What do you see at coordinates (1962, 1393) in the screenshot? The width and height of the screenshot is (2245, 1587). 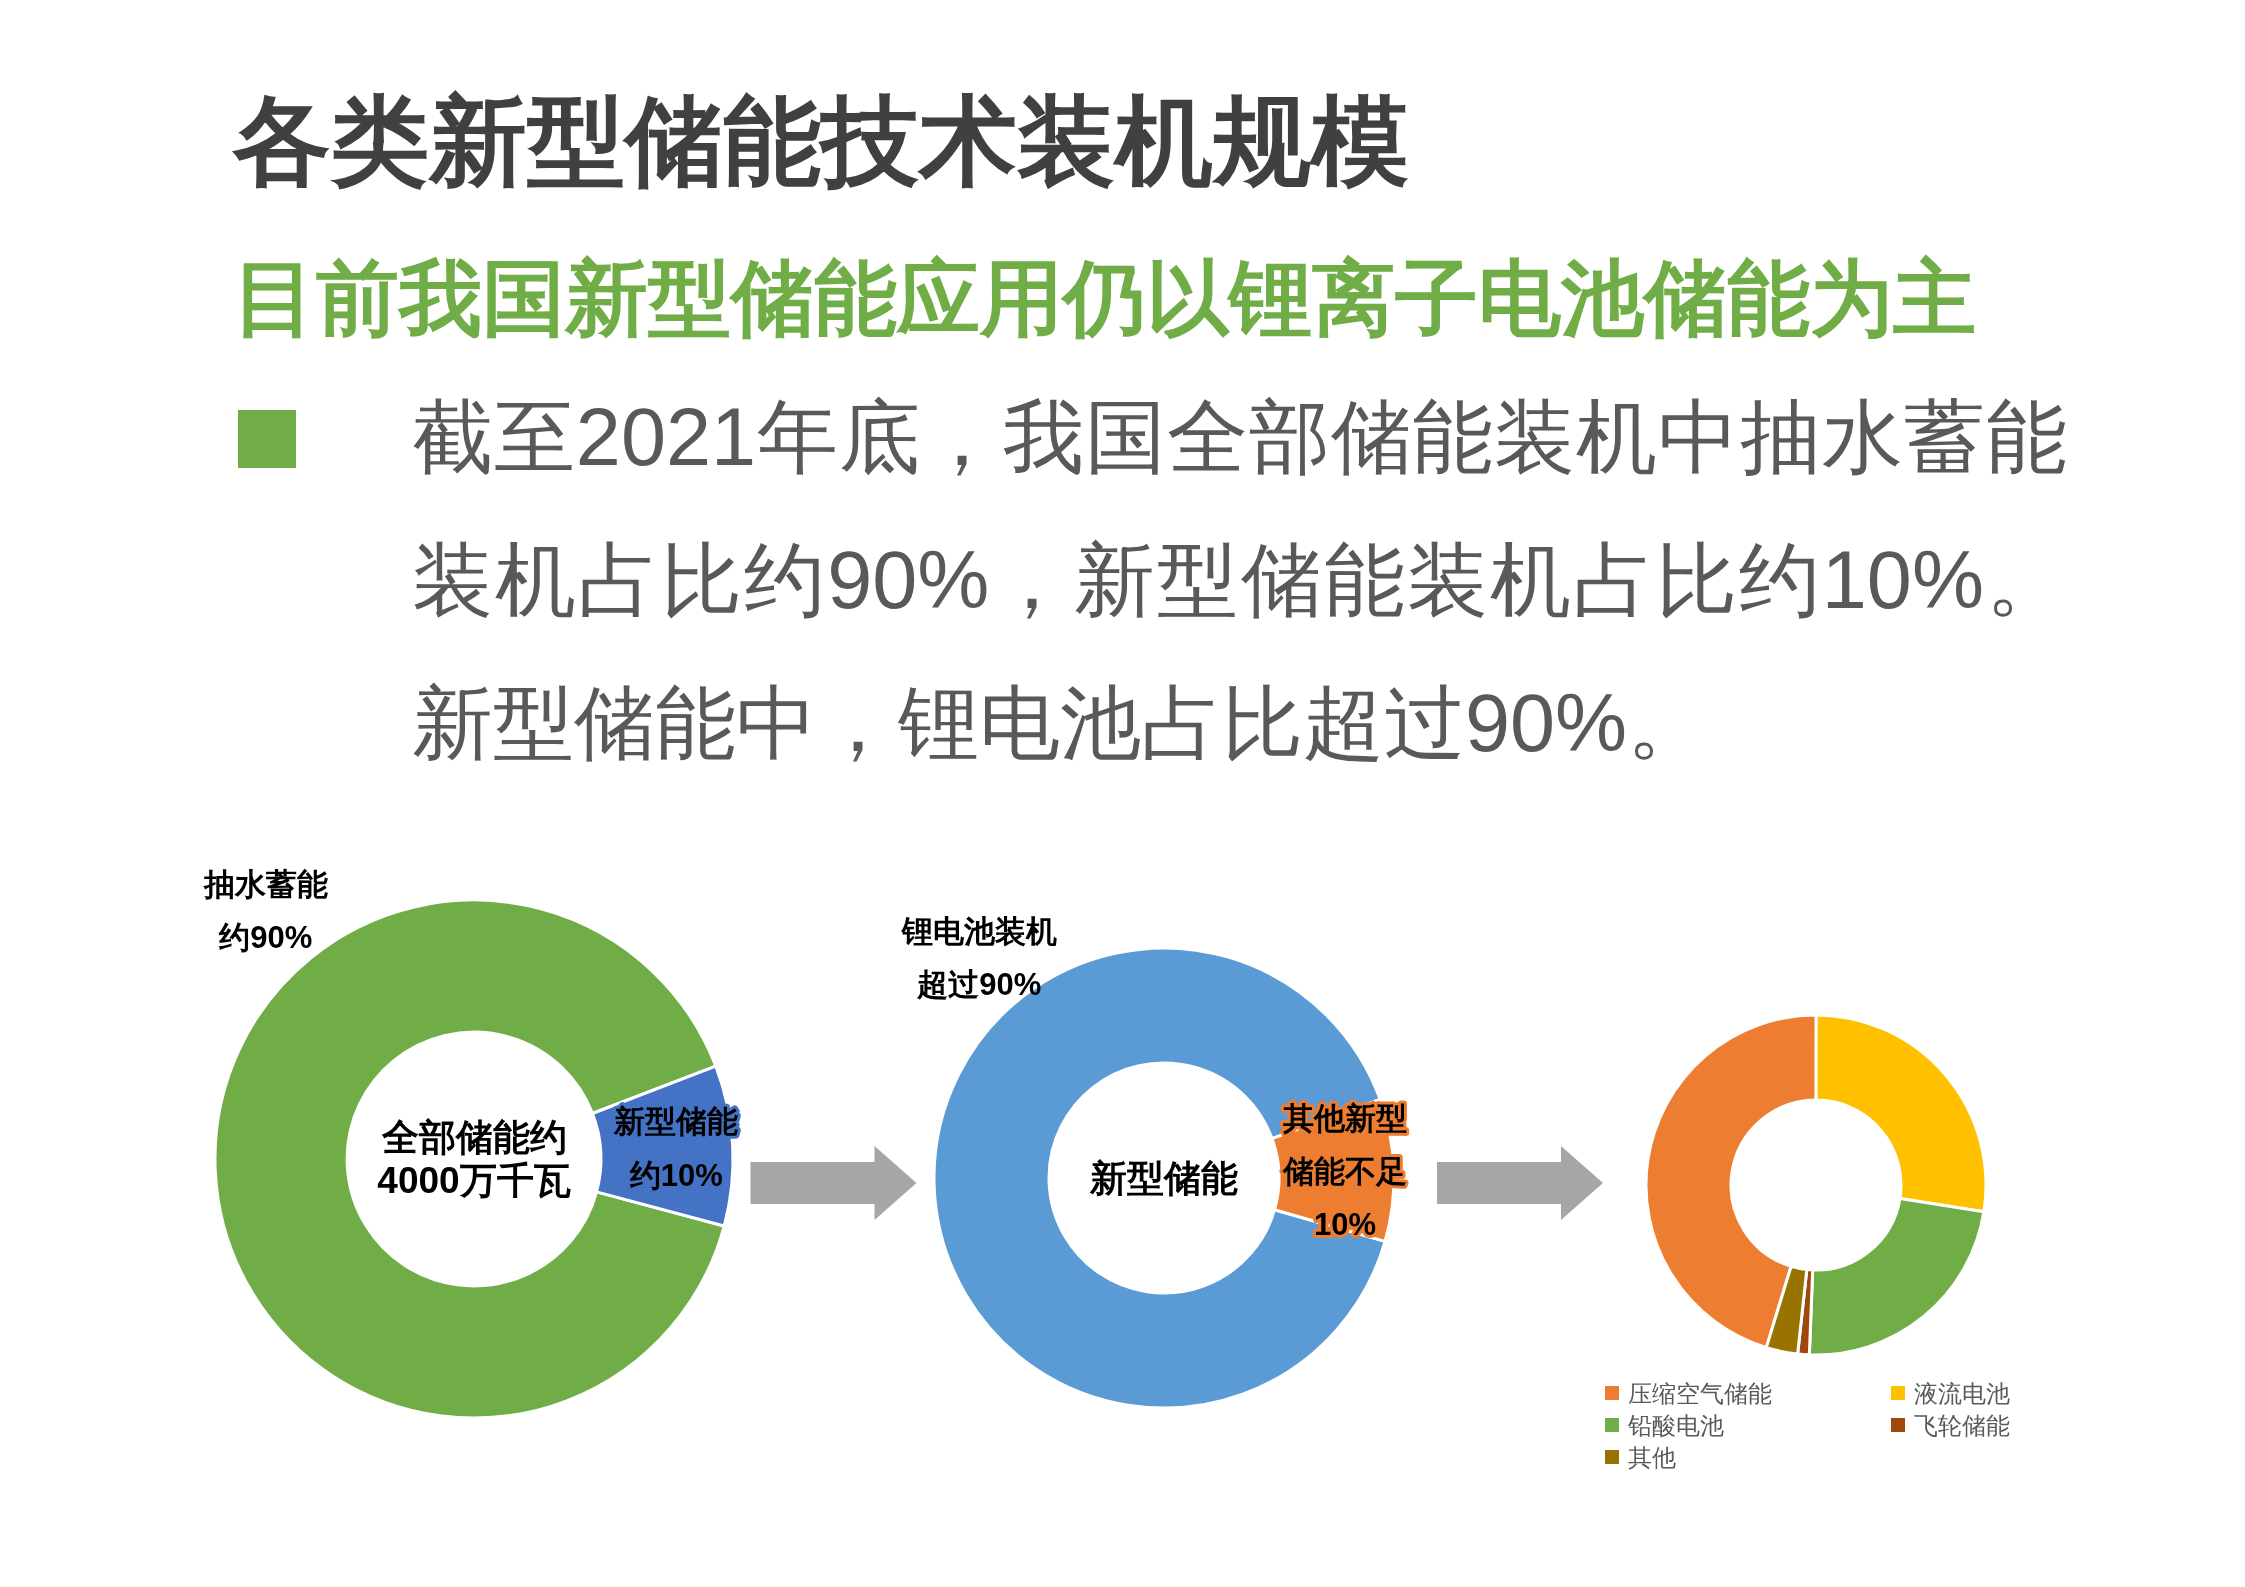 I see `legend-item: 液流电池` at bounding box center [1962, 1393].